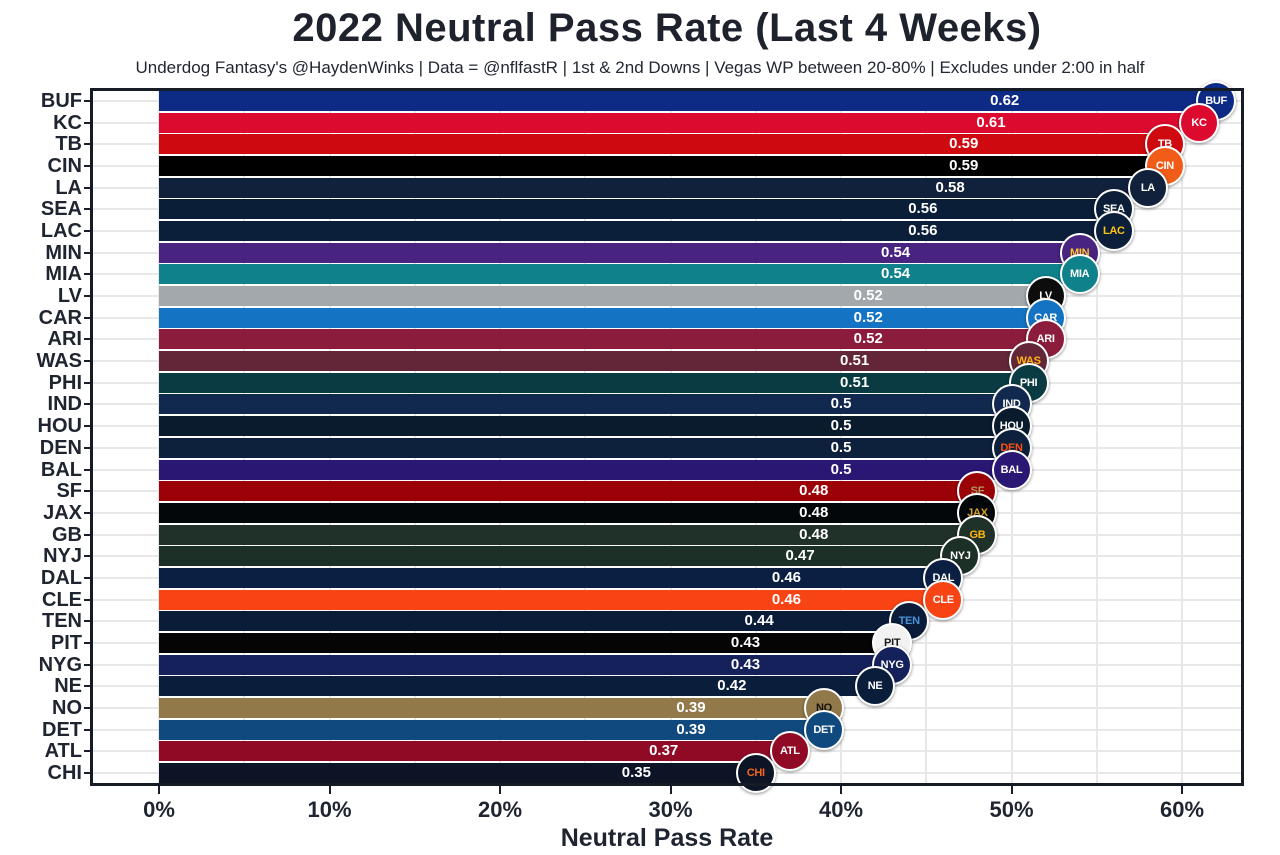 This screenshot has width=1280, height=855. What do you see at coordinates (841, 426) in the screenshot?
I see `value-label-hou: 0.5` at bounding box center [841, 426].